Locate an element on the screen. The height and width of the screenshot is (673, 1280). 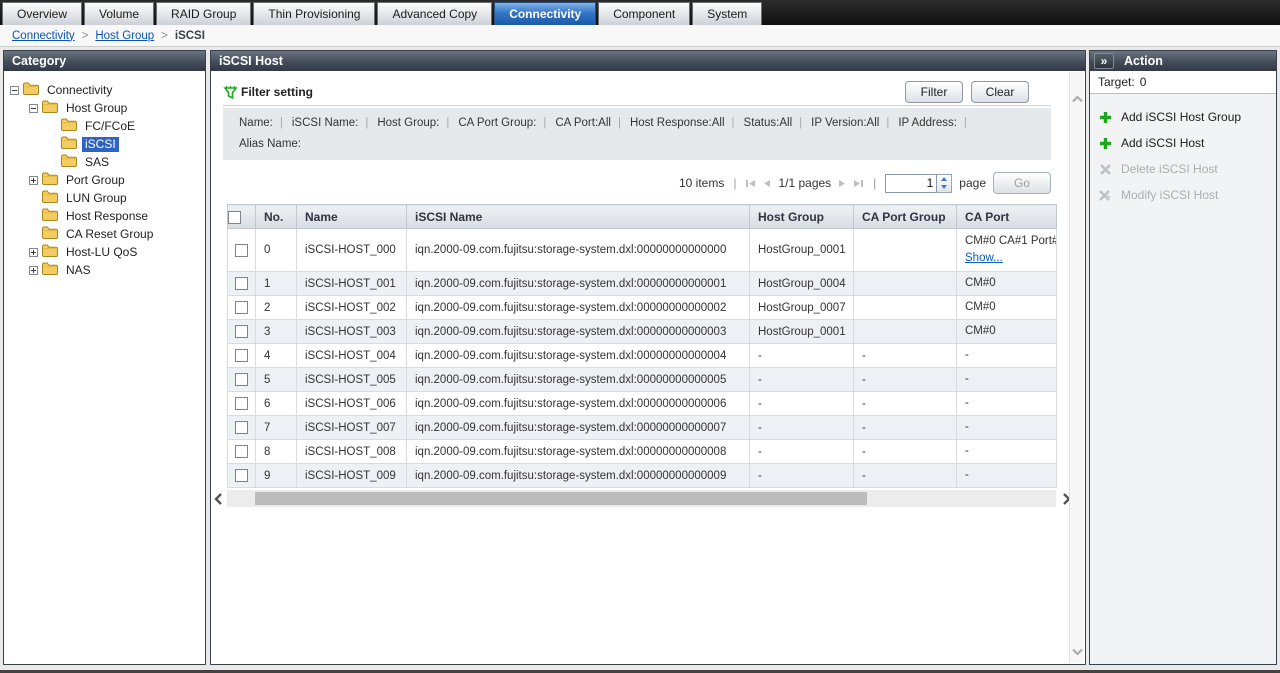
breadcrumb-link: Connectivity is located at coordinates (43, 35).